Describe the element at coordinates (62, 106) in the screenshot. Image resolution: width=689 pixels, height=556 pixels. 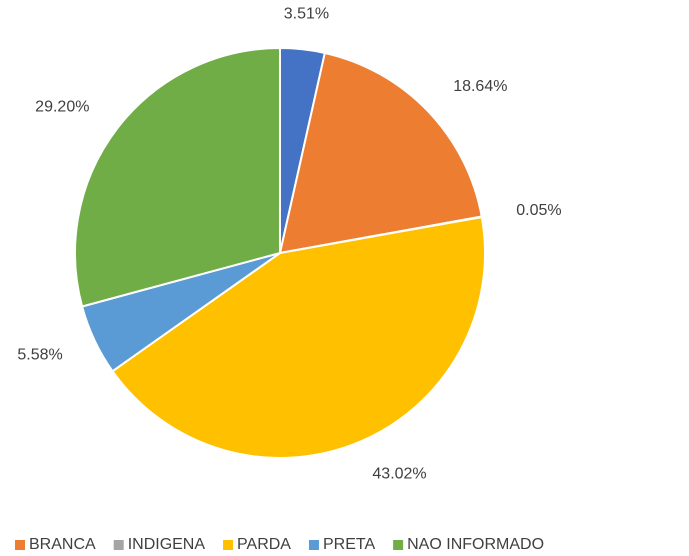
I see `data-label: 29.20%` at that location.